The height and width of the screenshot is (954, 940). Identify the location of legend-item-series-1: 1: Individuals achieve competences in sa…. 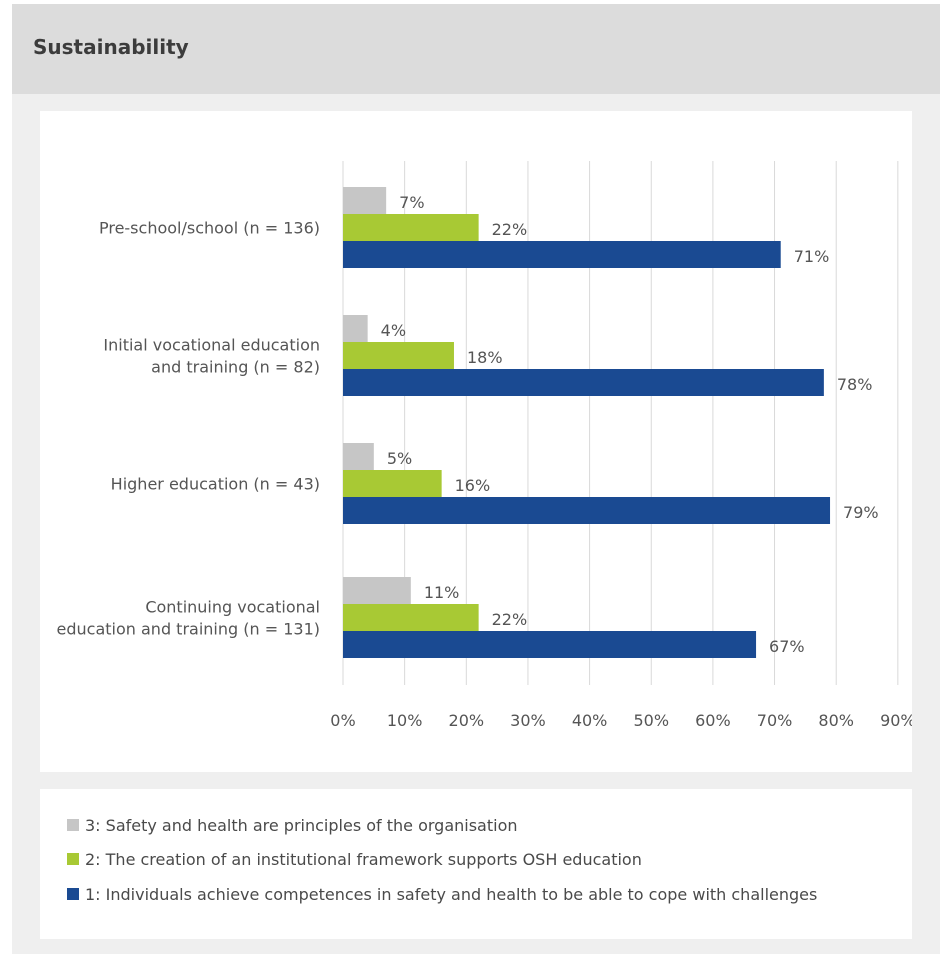
(442, 894).